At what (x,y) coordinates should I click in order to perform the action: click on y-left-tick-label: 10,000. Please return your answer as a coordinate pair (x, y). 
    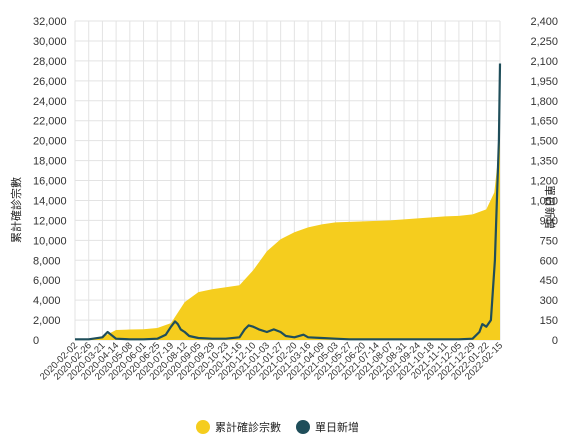
    Looking at the image, I should click on (50, 241).